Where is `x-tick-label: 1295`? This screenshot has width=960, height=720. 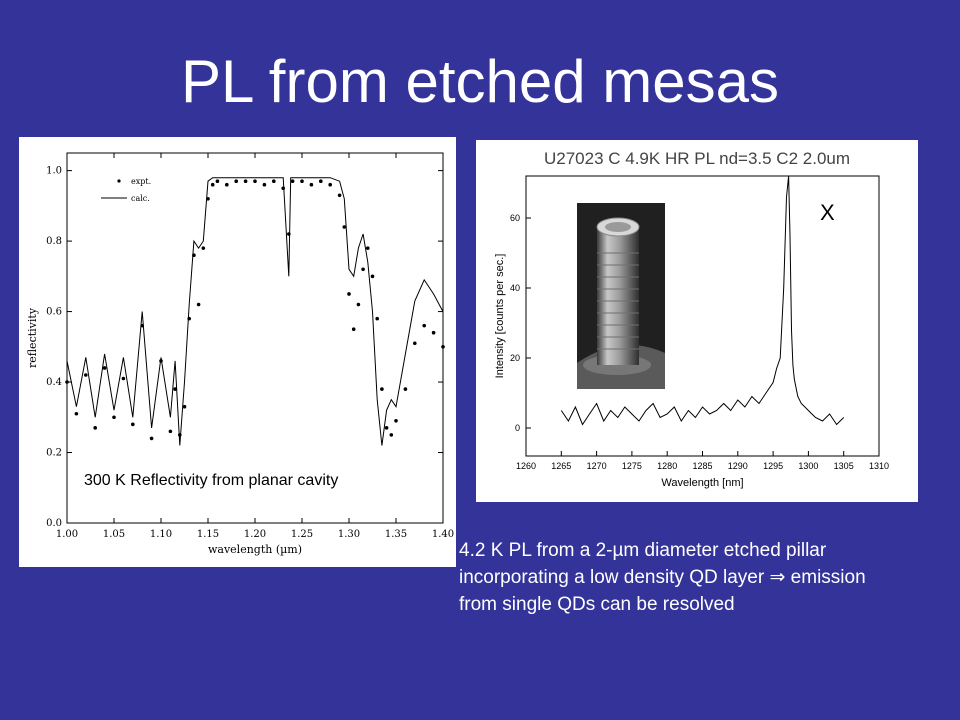 x-tick-label: 1295 is located at coordinates (773, 466).